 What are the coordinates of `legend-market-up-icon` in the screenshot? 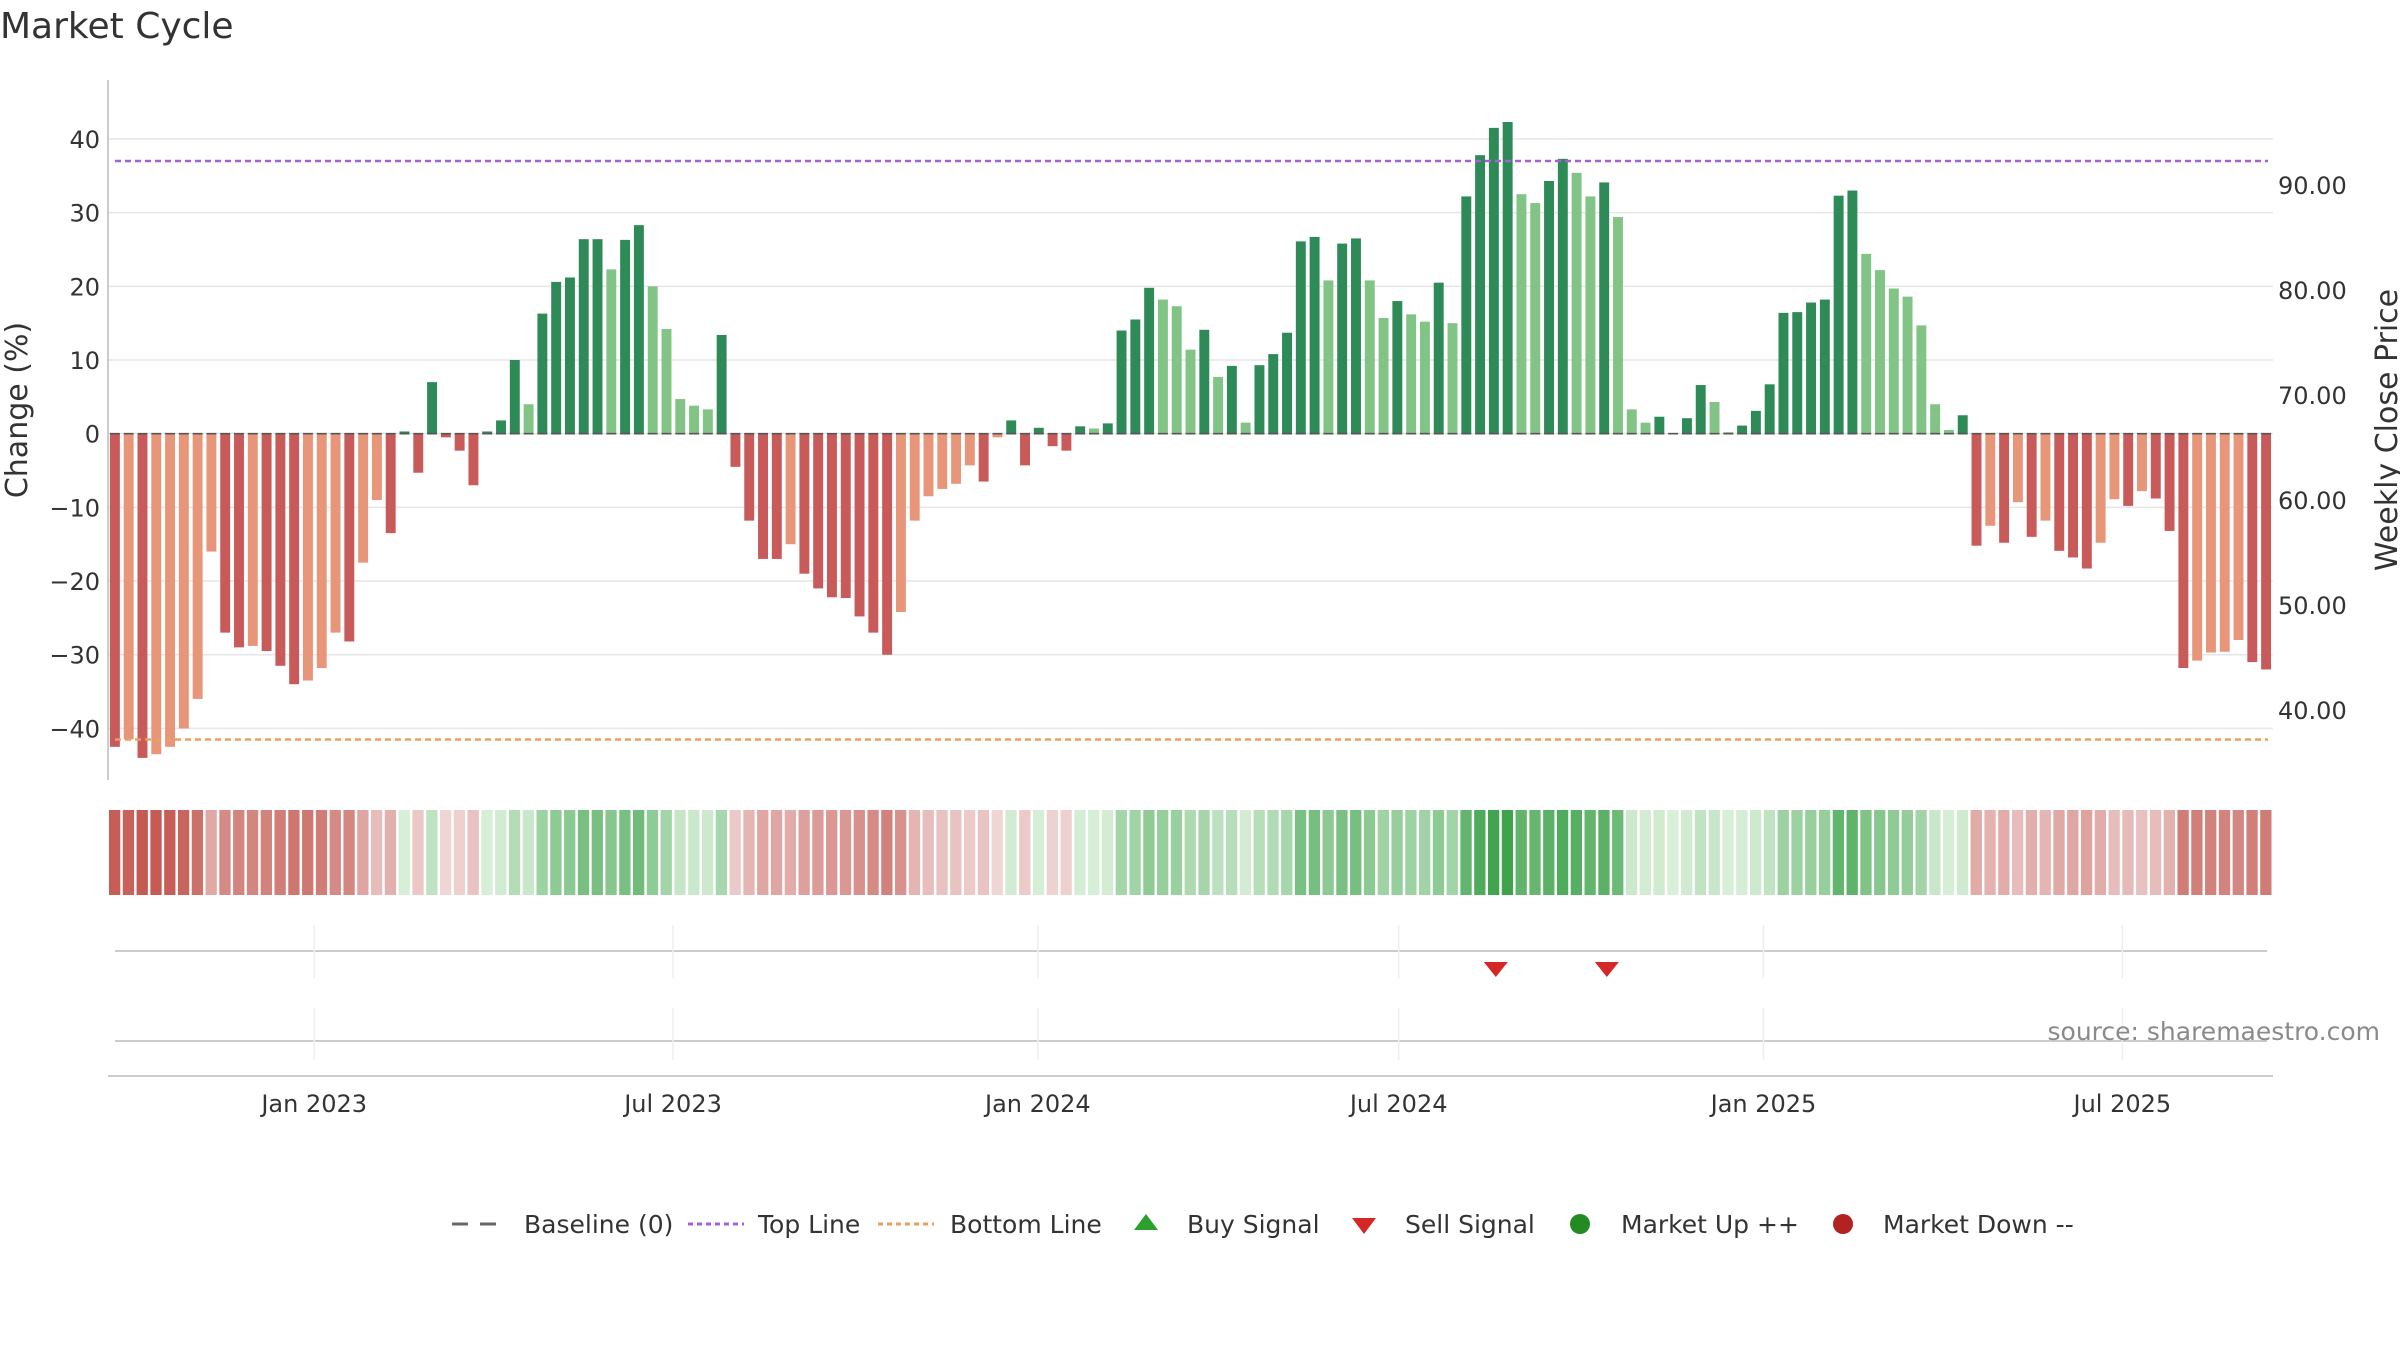 It's located at (1580, 1224).